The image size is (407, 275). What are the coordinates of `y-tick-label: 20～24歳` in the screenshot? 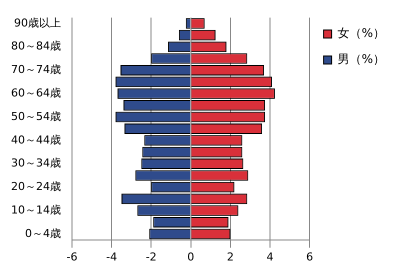 It's located at (35, 187).